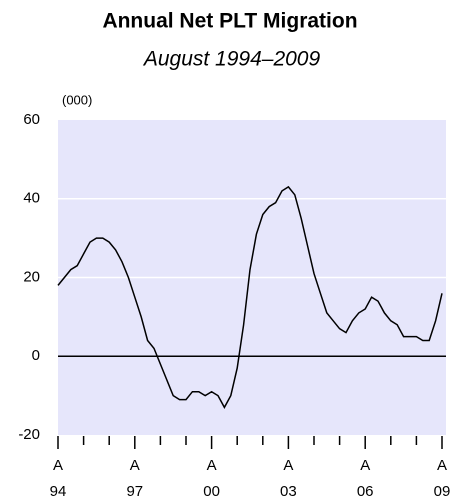  I want to click on chart-title: Annual Net PLT Migration, so click(229, 21).